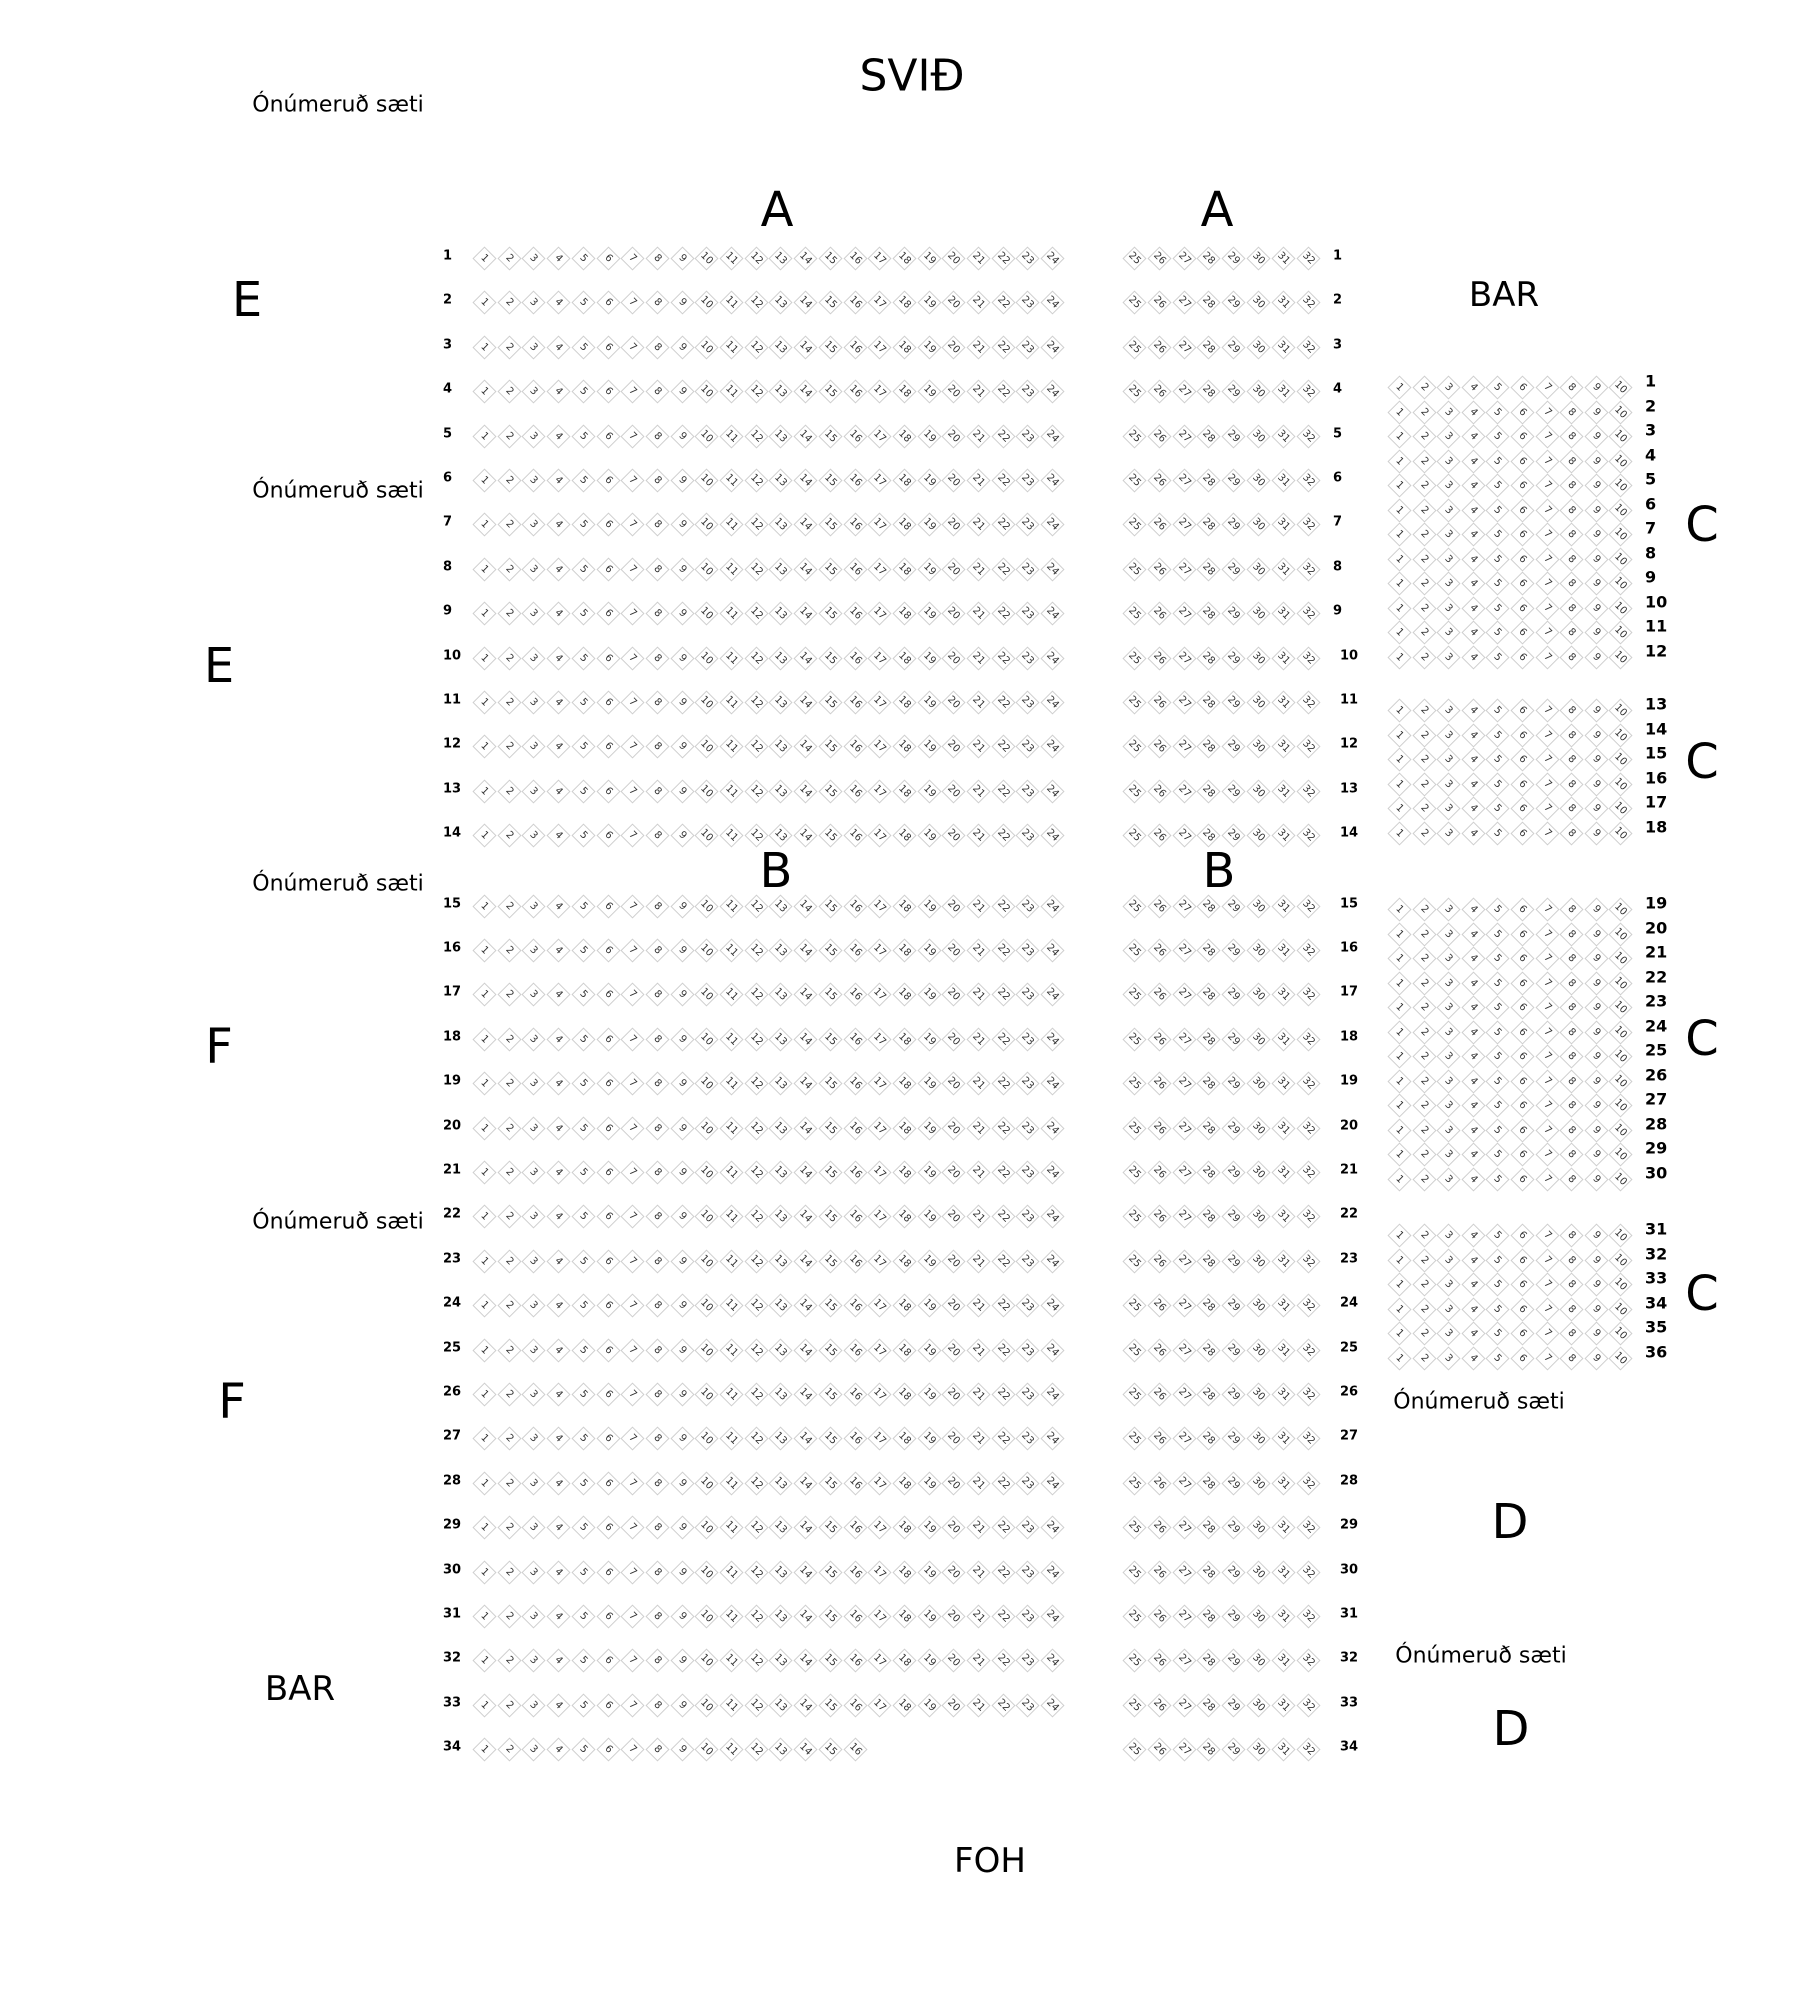 Image resolution: width=1820 pixels, height=1990 pixels. I want to click on seat: 29, so click(1233, 658).